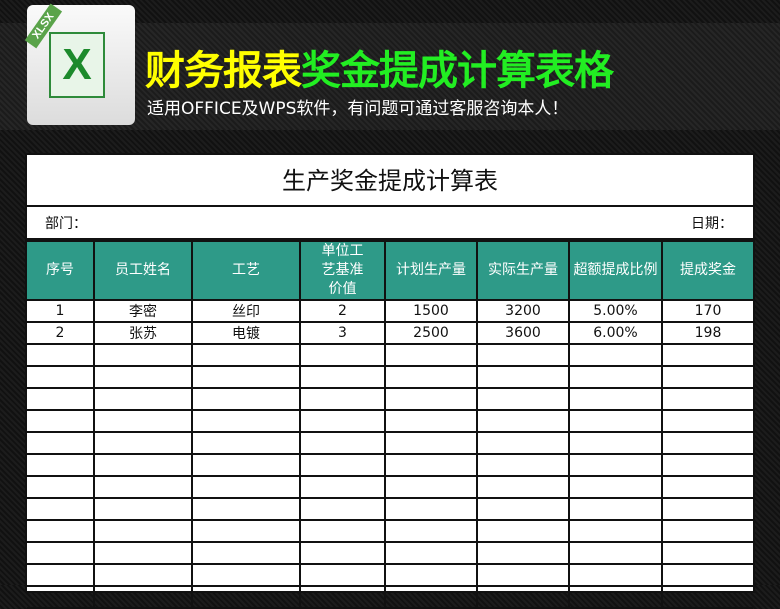 The width and height of the screenshot is (780, 609). What do you see at coordinates (143, 311) in the screenshot?
I see `table-cell: 李密` at bounding box center [143, 311].